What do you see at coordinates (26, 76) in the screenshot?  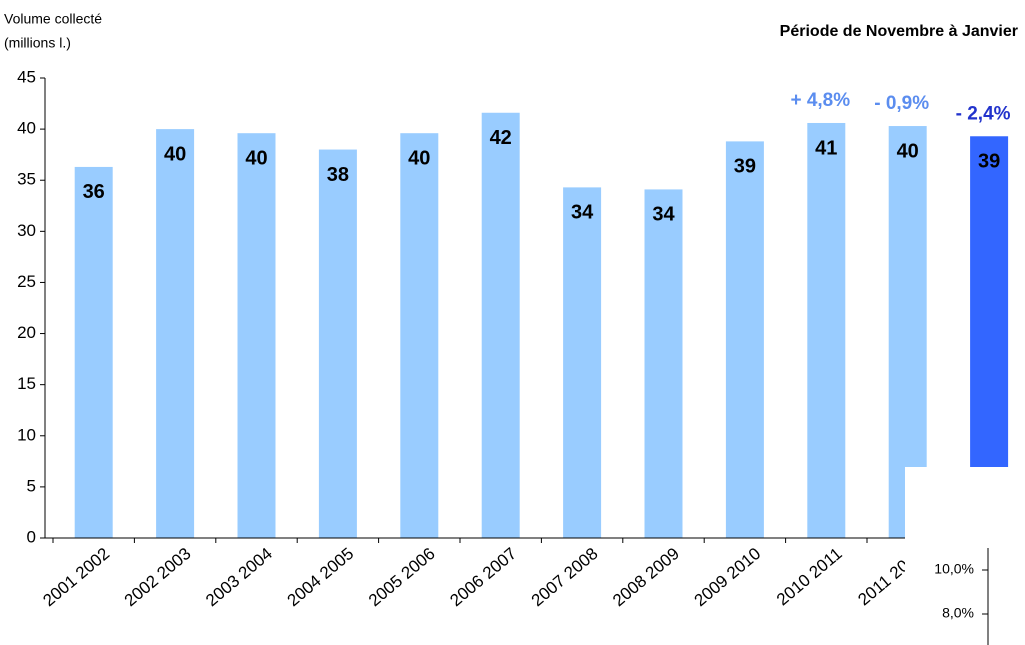 I see `y-tick-label: 45` at bounding box center [26, 76].